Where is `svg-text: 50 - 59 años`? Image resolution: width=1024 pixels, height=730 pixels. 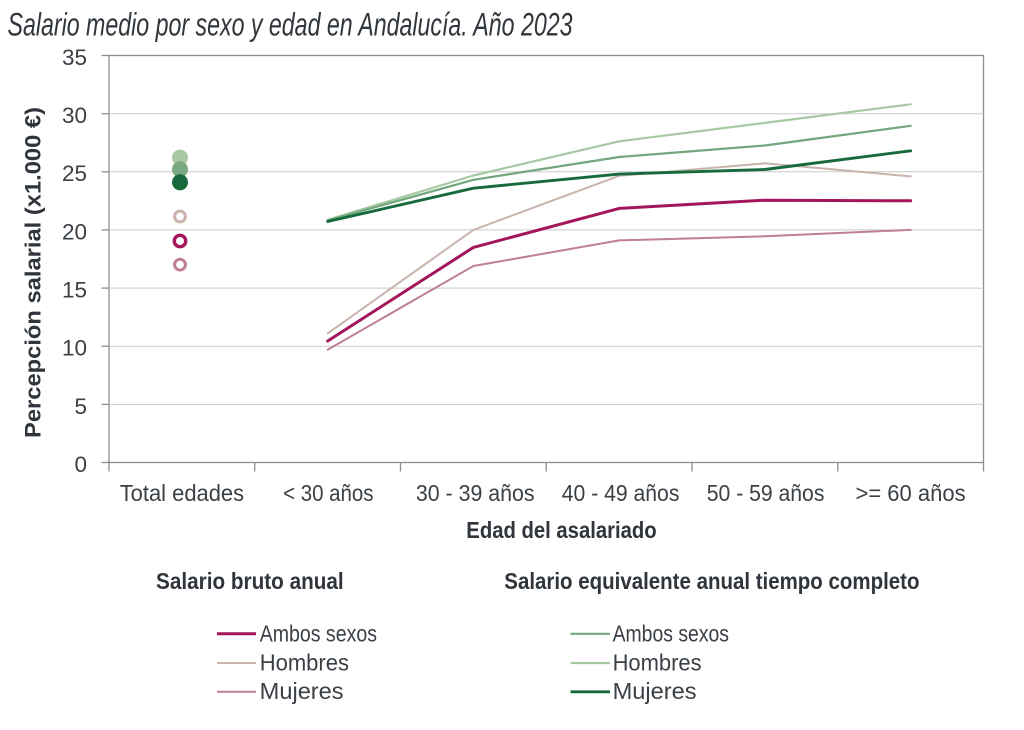
svg-text: 50 - 59 años is located at coordinates (766, 493).